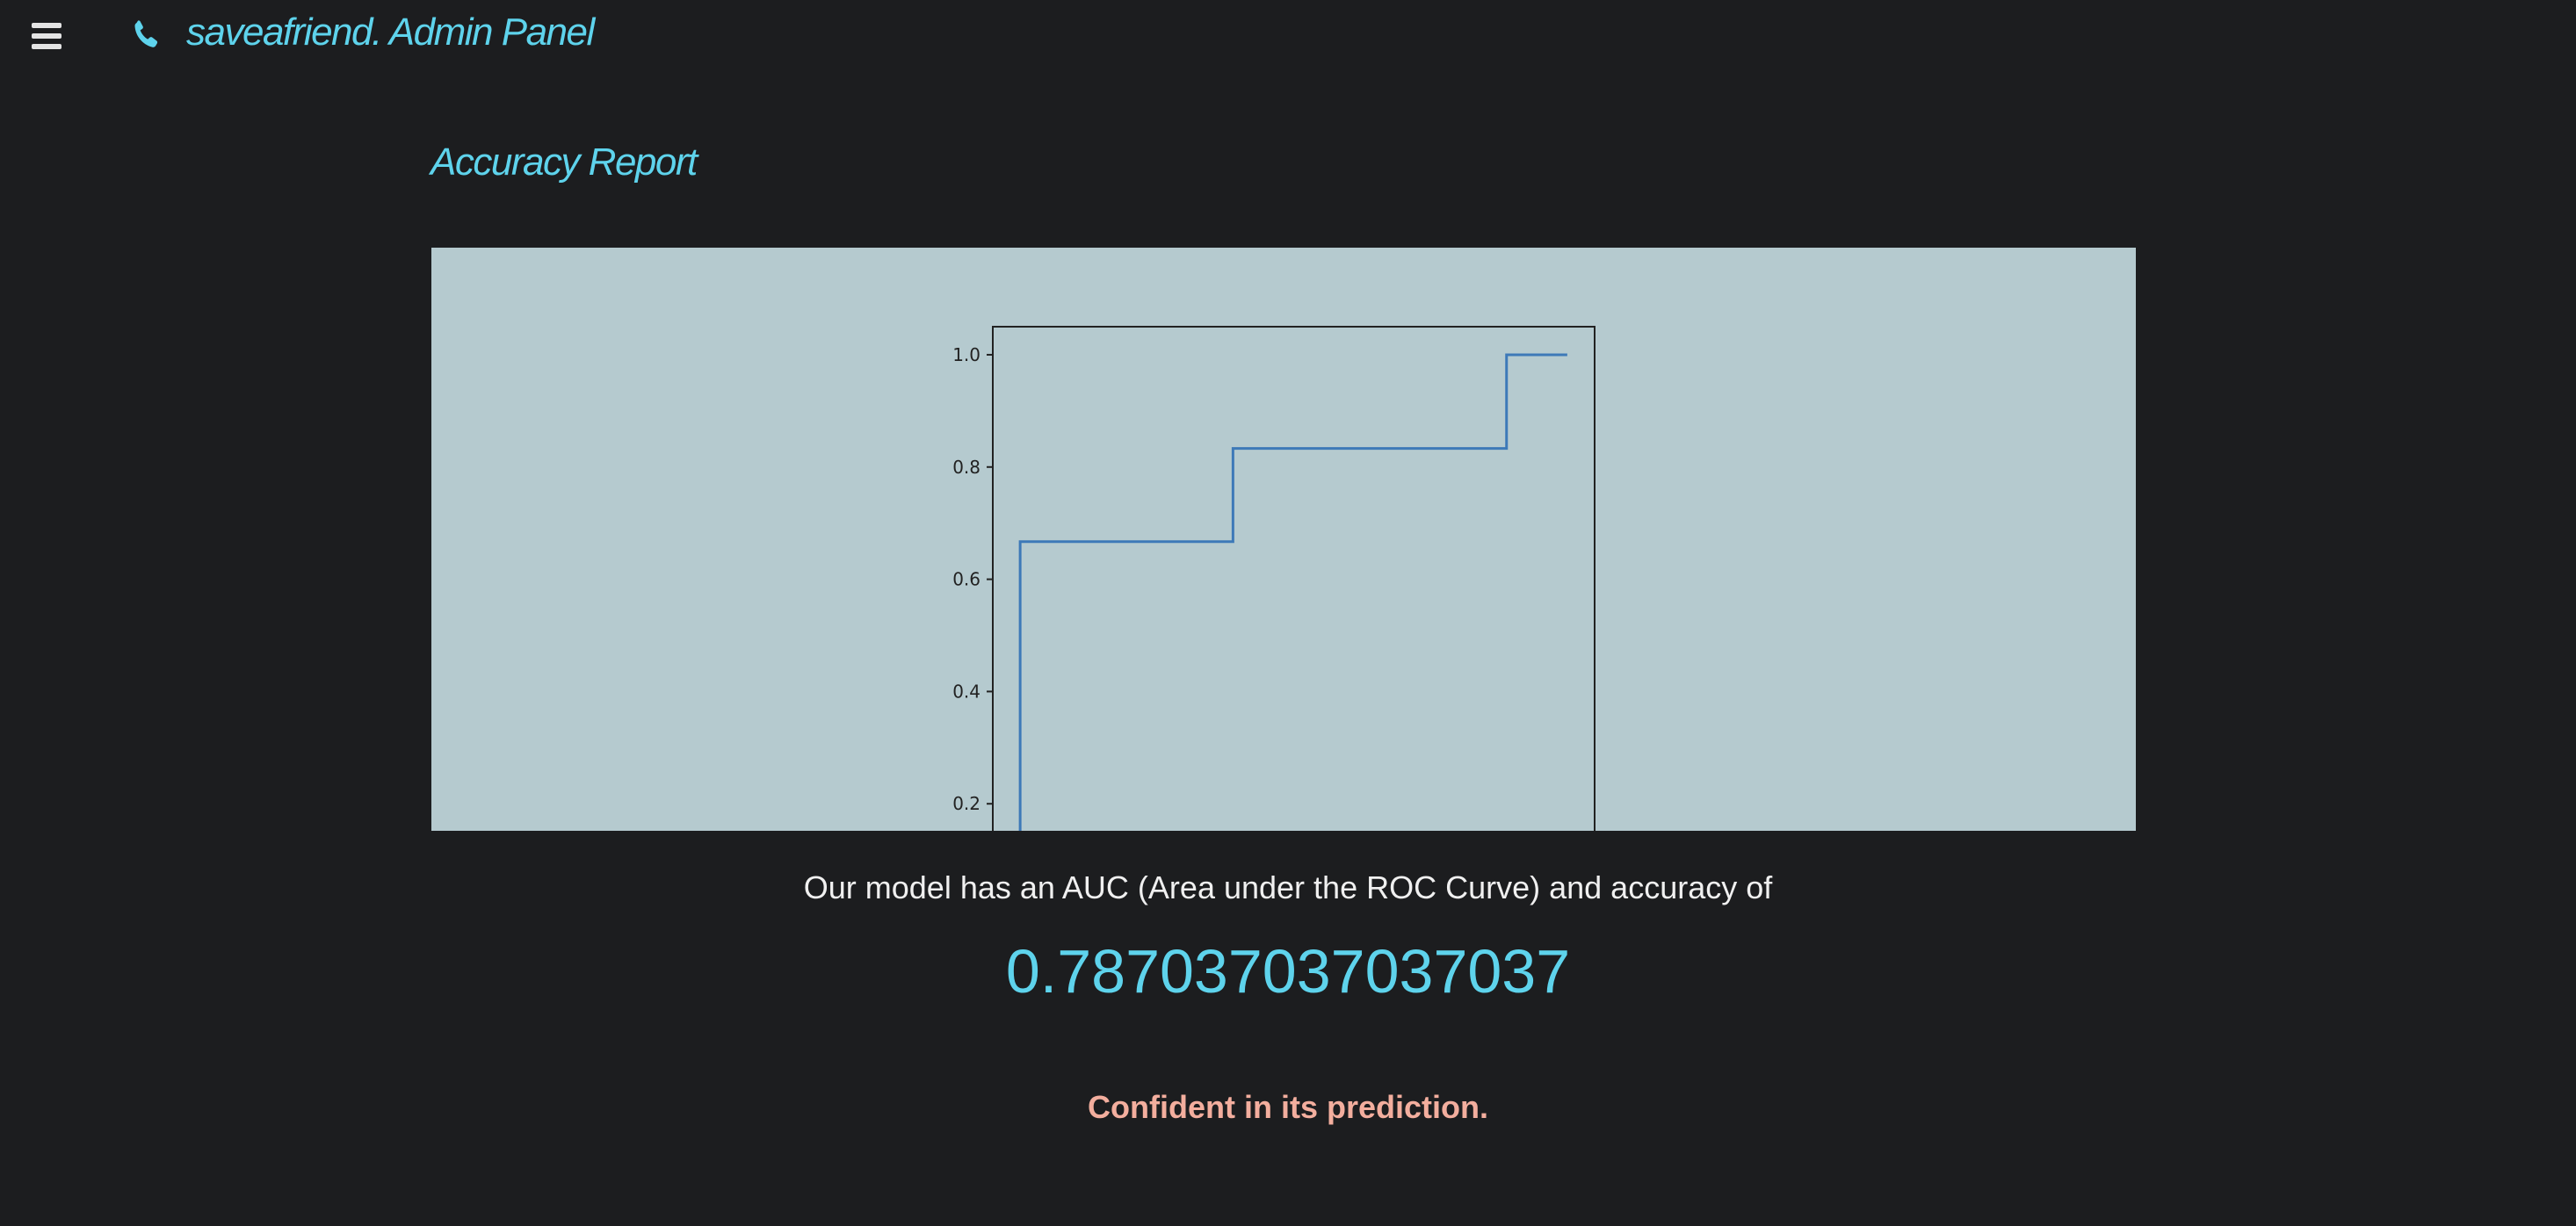 This screenshot has height=1226, width=2576. What do you see at coordinates (966, 803) in the screenshot?
I see `y-tick-label: 0.2` at bounding box center [966, 803].